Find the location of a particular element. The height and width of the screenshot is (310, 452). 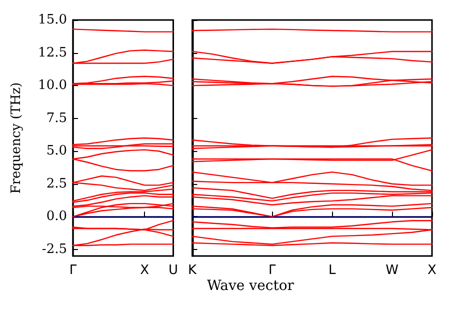

x-tick-label: U is located at coordinates (173, 270).